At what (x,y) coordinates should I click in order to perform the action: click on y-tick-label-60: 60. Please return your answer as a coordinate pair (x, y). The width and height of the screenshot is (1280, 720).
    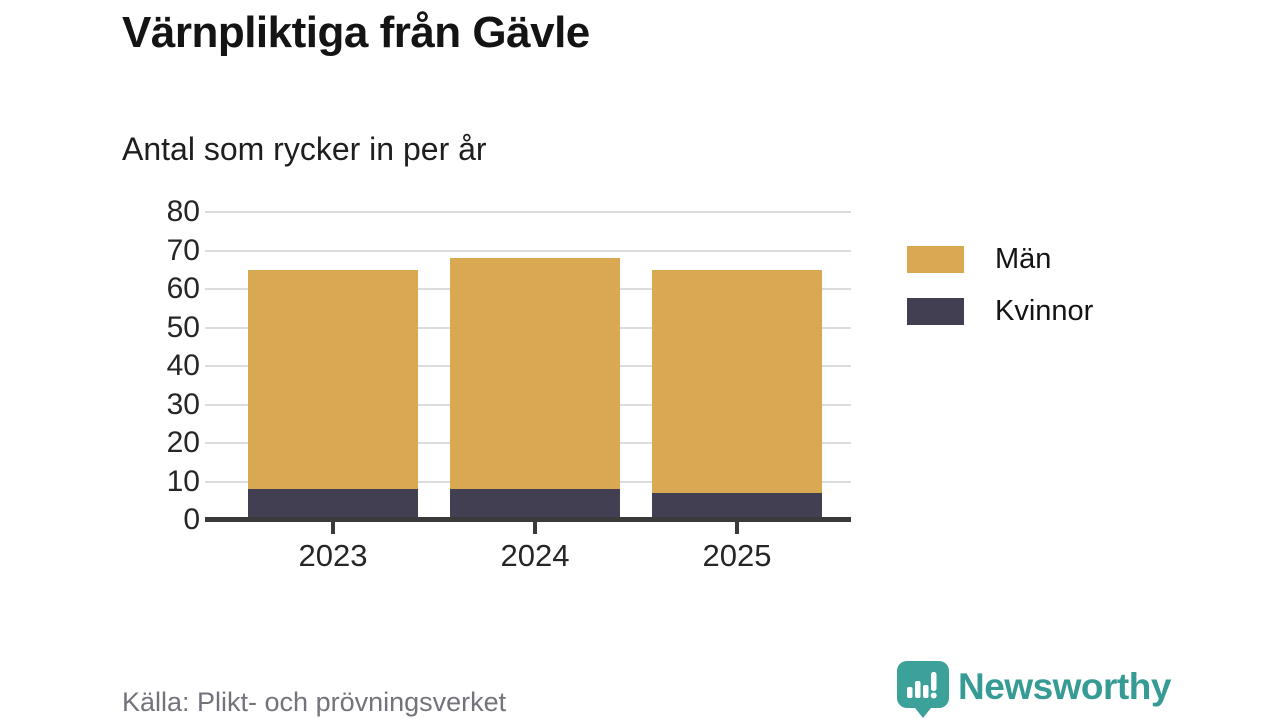
    Looking at the image, I should click on (183, 288).